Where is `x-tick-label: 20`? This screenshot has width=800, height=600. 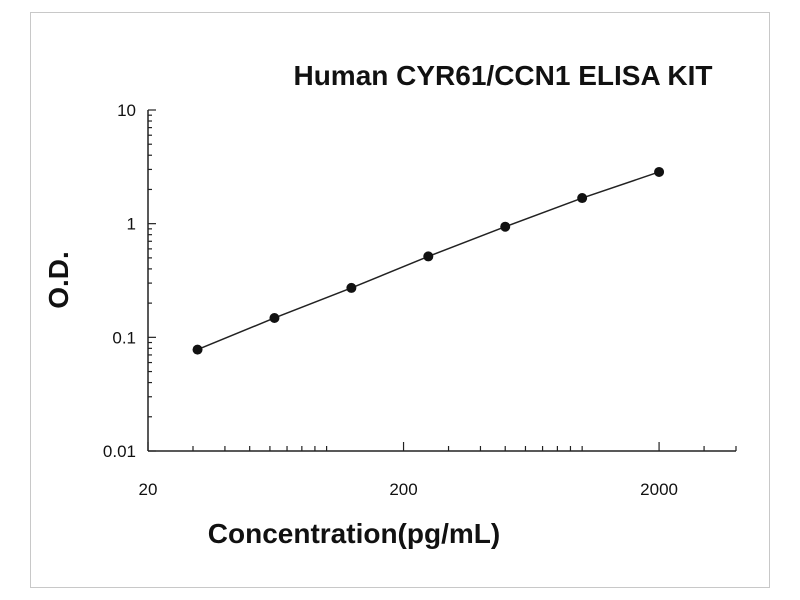
x-tick-label: 20 is located at coordinates (148, 489).